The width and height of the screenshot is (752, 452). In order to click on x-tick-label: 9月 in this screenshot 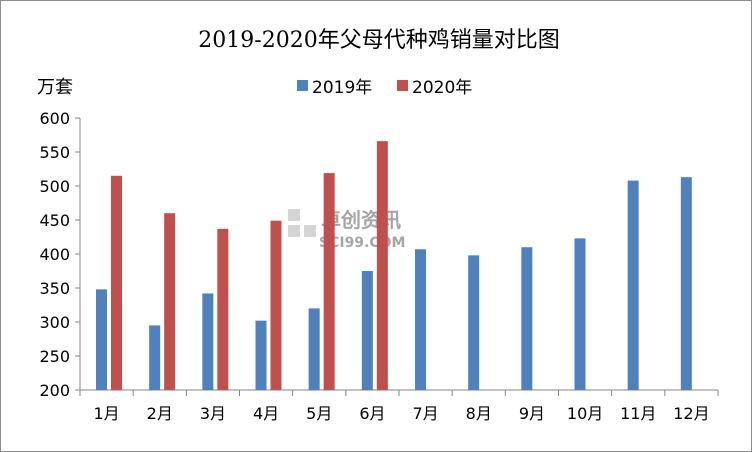, I will do `click(532, 413)`.